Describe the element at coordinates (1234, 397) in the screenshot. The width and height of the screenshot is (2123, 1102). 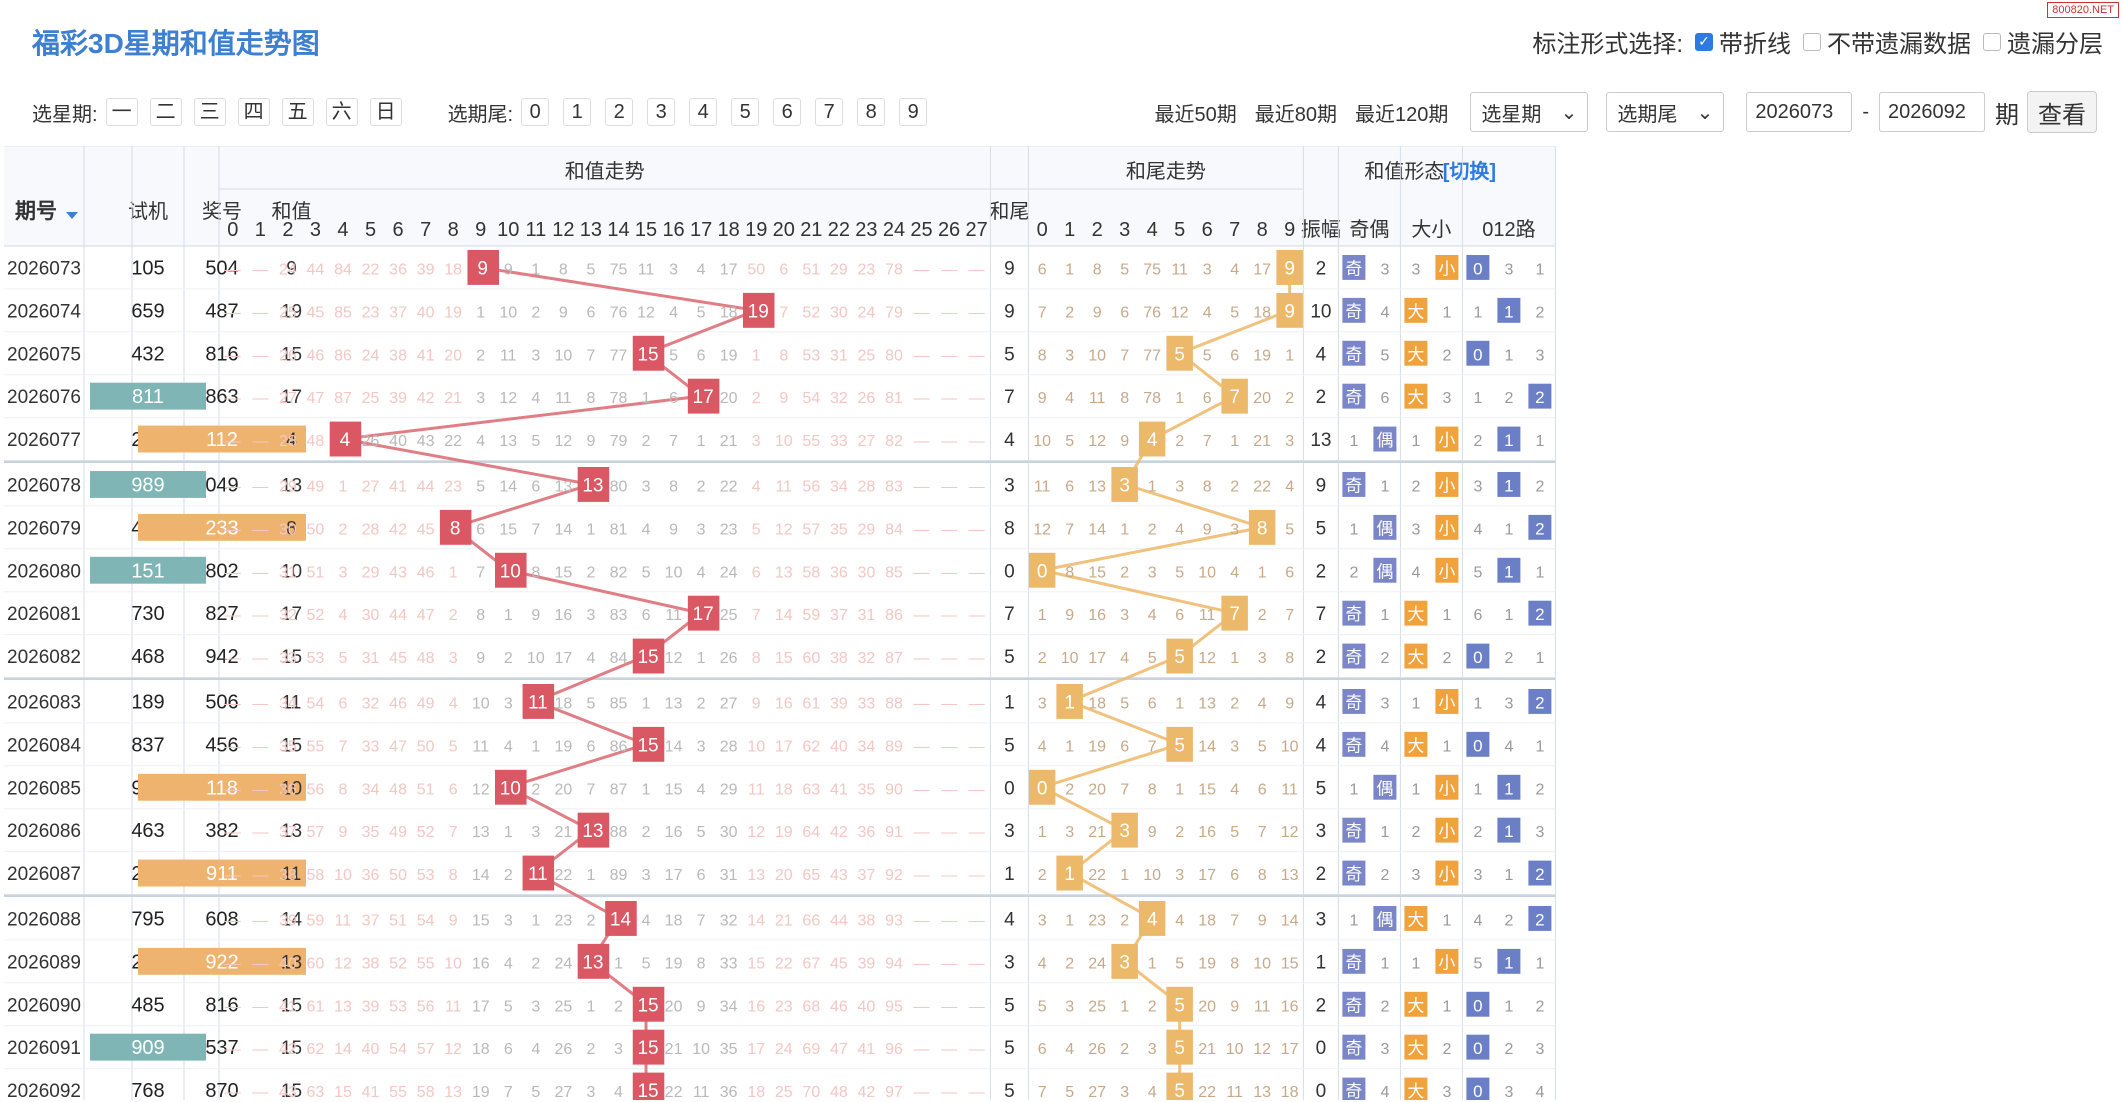
I see `tail-hit-label: 7` at that location.